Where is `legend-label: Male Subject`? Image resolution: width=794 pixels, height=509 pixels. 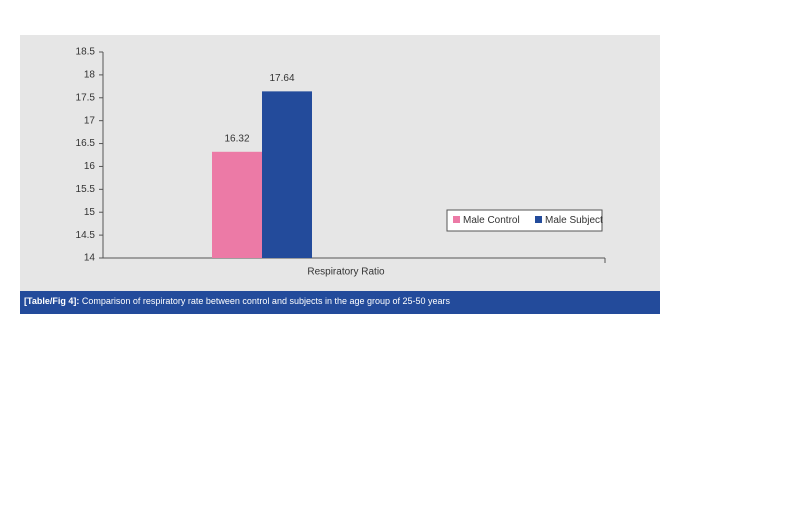 legend-label: Male Subject is located at coordinates (574, 220).